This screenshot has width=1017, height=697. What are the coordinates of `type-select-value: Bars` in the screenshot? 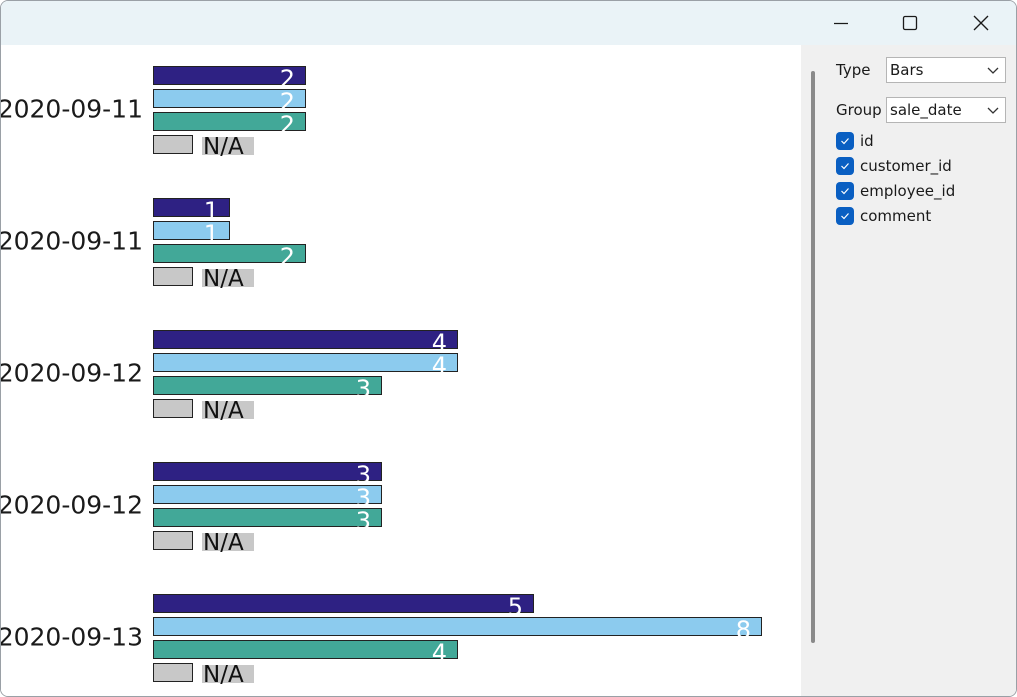 It's located at (907, 70).